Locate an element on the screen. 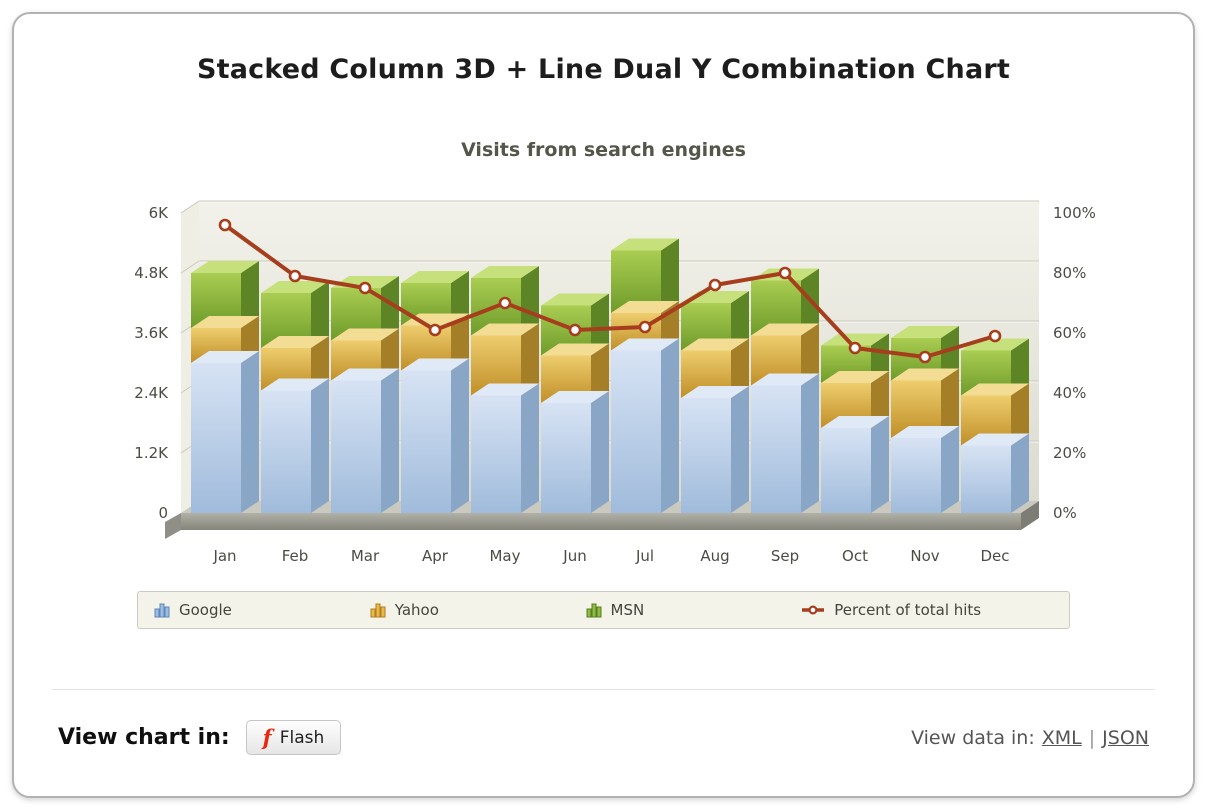  legend-item-yahoo: Yahoo is located at coordinates (478, 610).